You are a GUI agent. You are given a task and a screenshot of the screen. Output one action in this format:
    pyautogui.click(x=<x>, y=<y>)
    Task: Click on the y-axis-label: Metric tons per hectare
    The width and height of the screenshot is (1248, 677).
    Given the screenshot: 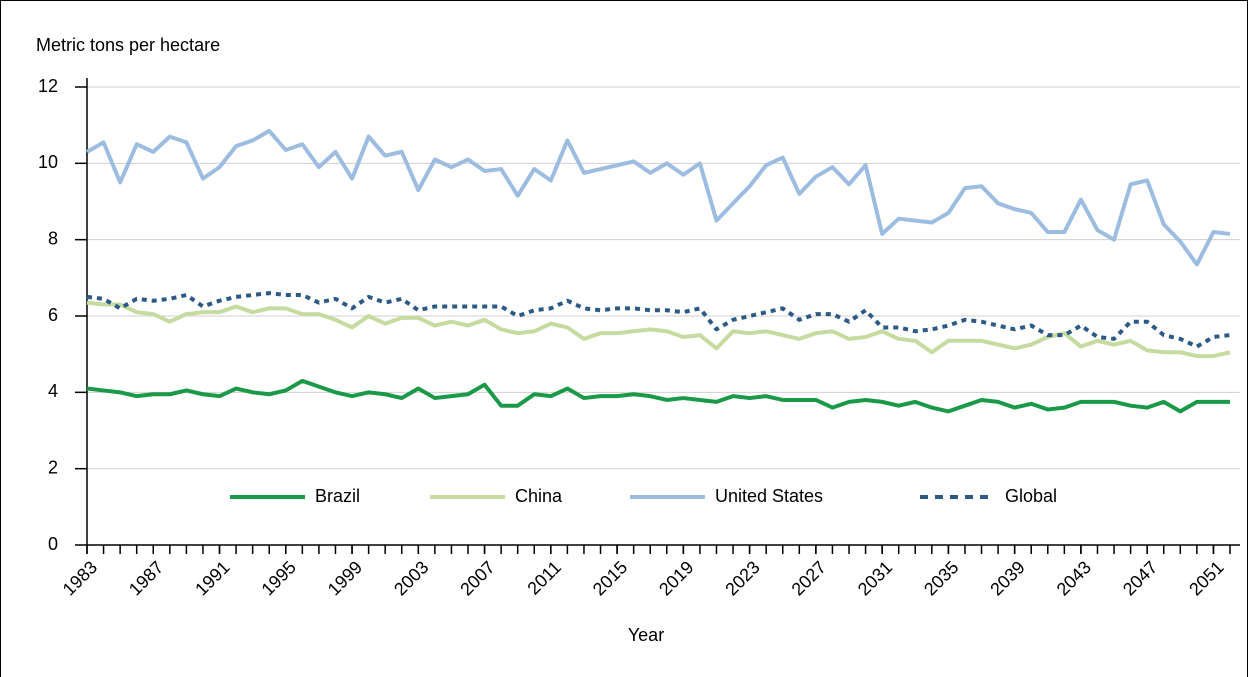 What is the action you would take?
    pyautogui.click(x=128, y=45)
    